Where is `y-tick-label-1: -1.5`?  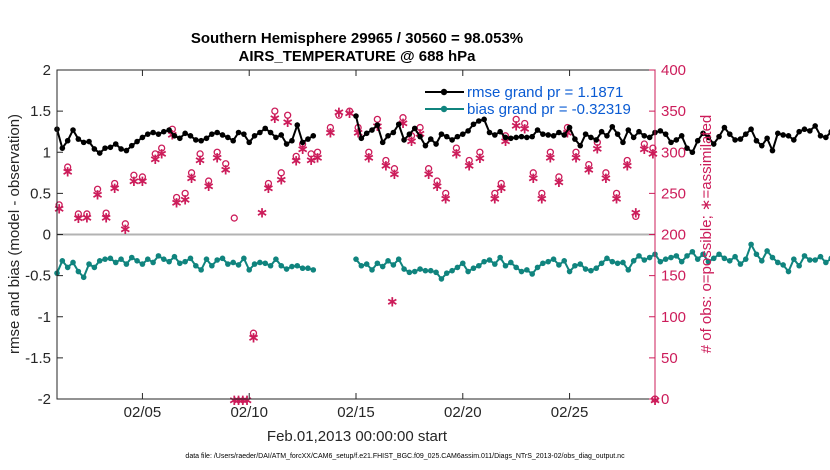
y-tick-label-1: -1.5 is located at coordinates (38, 358).